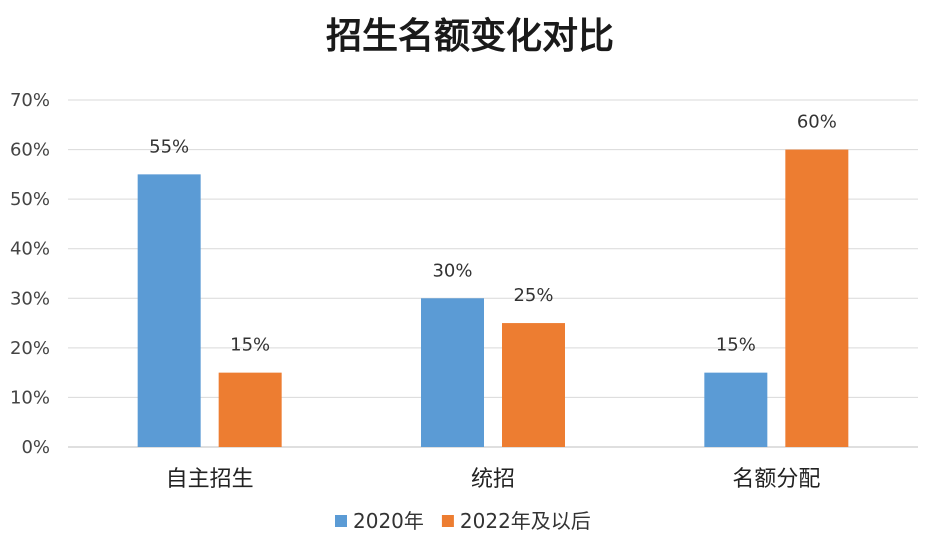  What do you see at coordinates (776, 479) in the screenshot?
I see `category-label: 名额分配` at bounding box center [776, 479].